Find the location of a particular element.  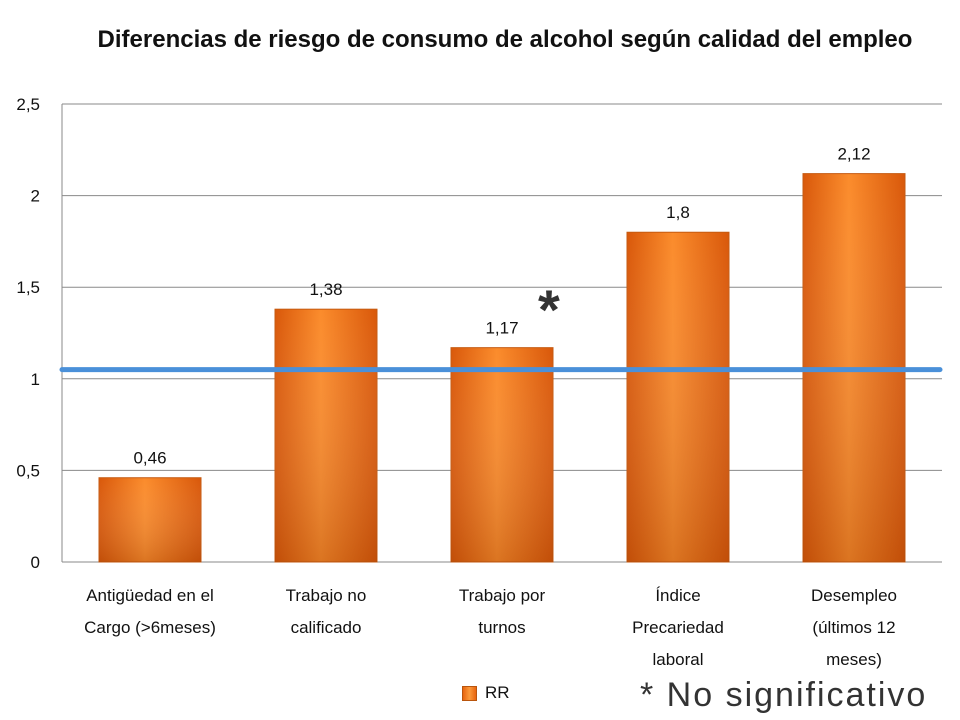

x-tick-label-line: Antigüedad en el is located at coordinates (150, 595).